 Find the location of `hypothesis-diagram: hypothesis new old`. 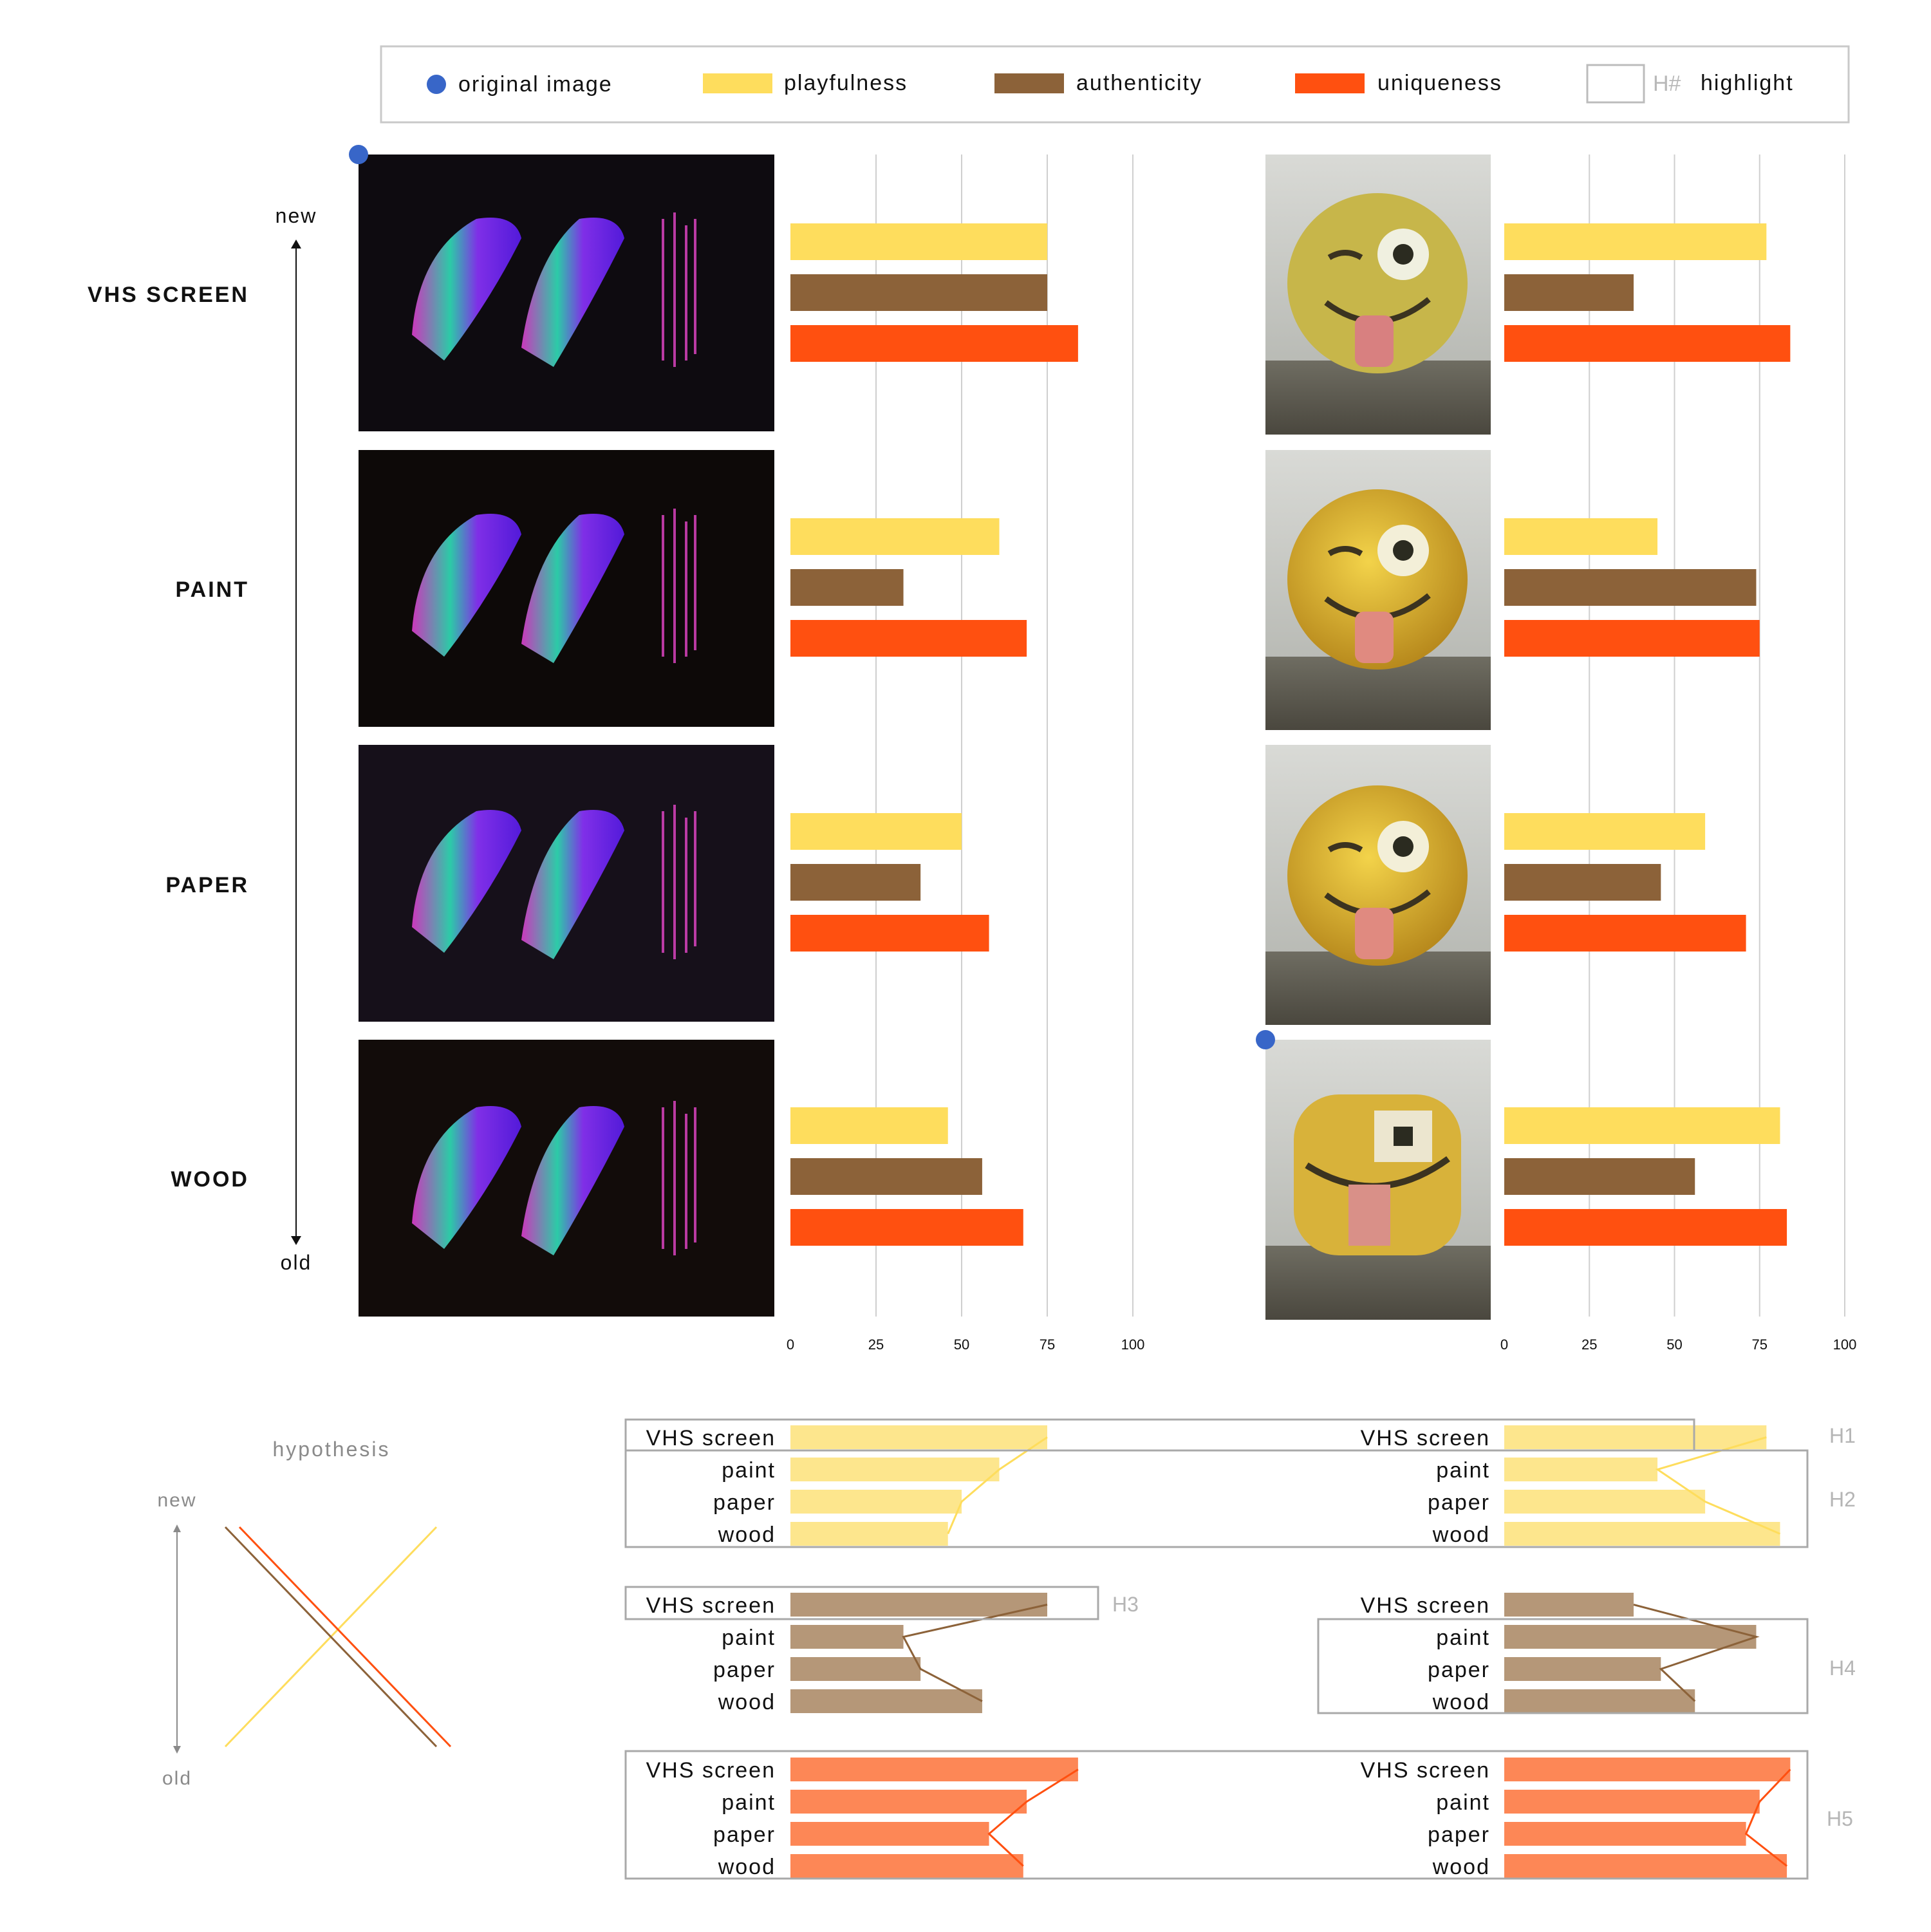

hypothesis-diagram: hypothesis new old is located at coordinates (304, 1613).